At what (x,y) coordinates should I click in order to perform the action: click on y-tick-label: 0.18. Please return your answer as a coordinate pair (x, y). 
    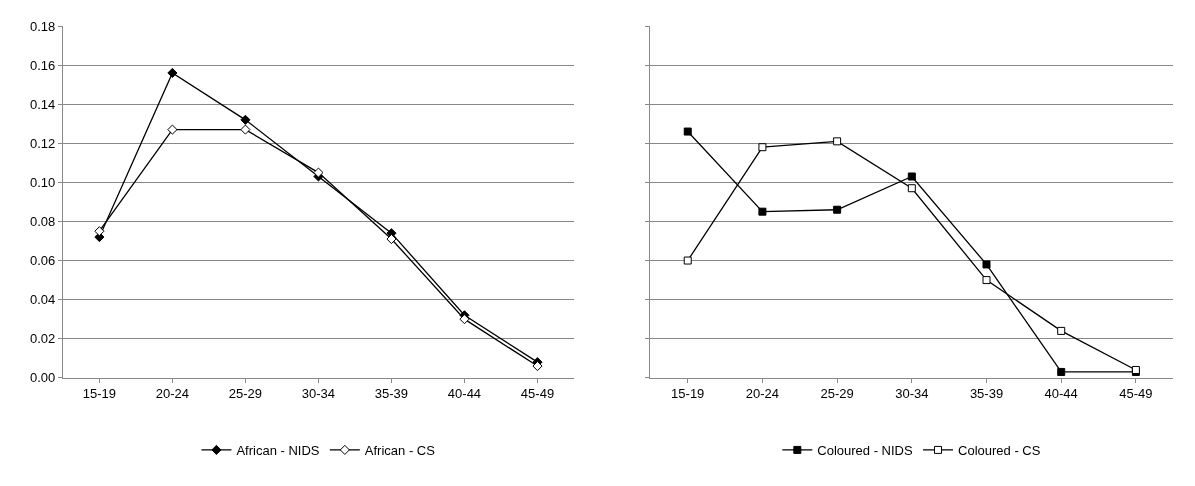
    Looking at the image, I should click on (42, 26).